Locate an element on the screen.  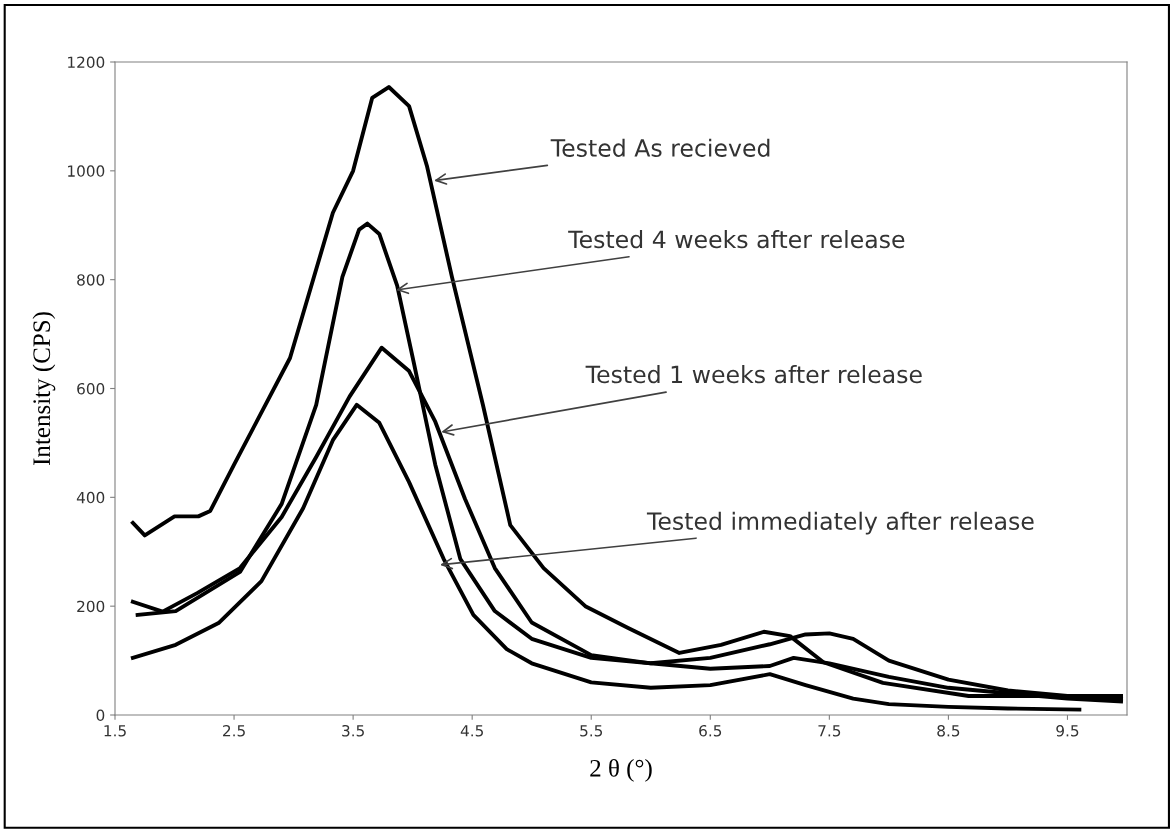
x-tick-label: 7.5 is located at coordinates (829, 731).